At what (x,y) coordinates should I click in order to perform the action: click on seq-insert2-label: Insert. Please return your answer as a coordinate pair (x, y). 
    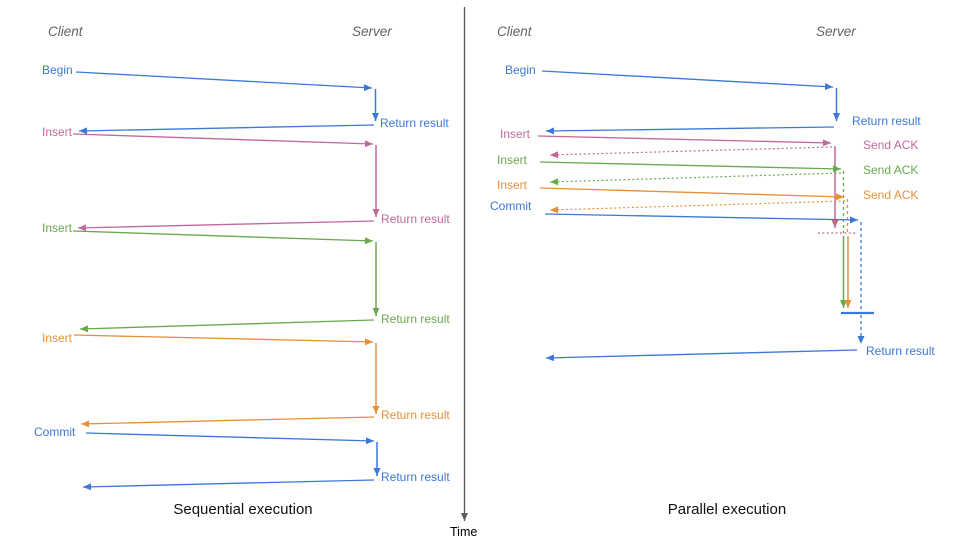
    Looking at the image, I should click on (57, 228).